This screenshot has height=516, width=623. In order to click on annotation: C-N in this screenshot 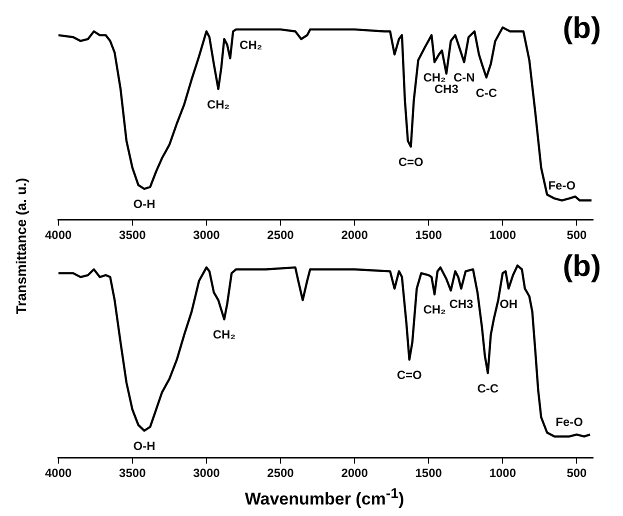, I will do `click(464, 77)`.